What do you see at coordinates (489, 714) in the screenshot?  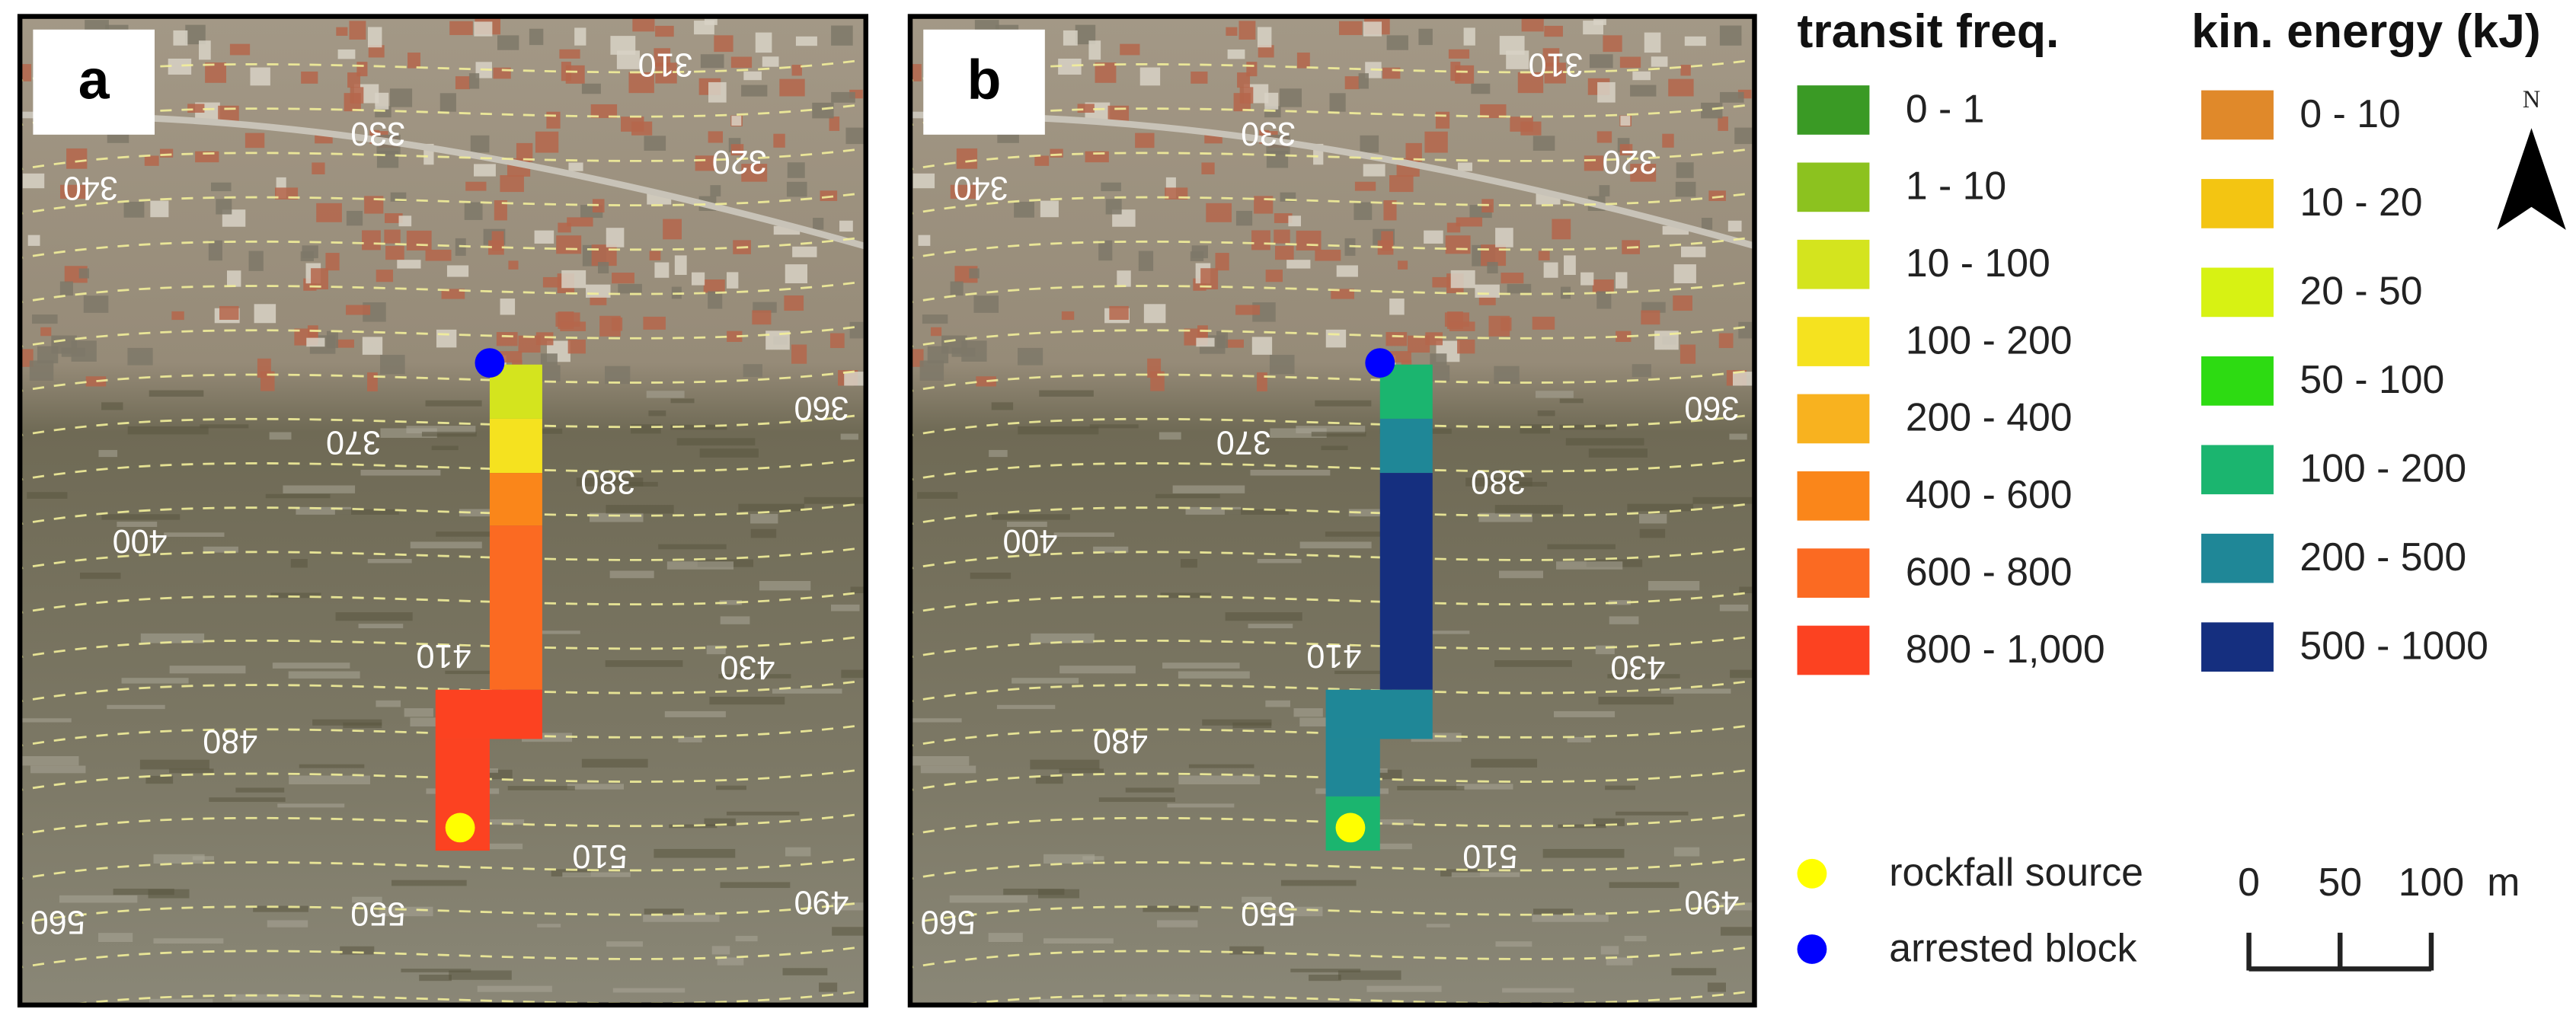 I see `trajectory-cell` at bounding box center [489, 714].